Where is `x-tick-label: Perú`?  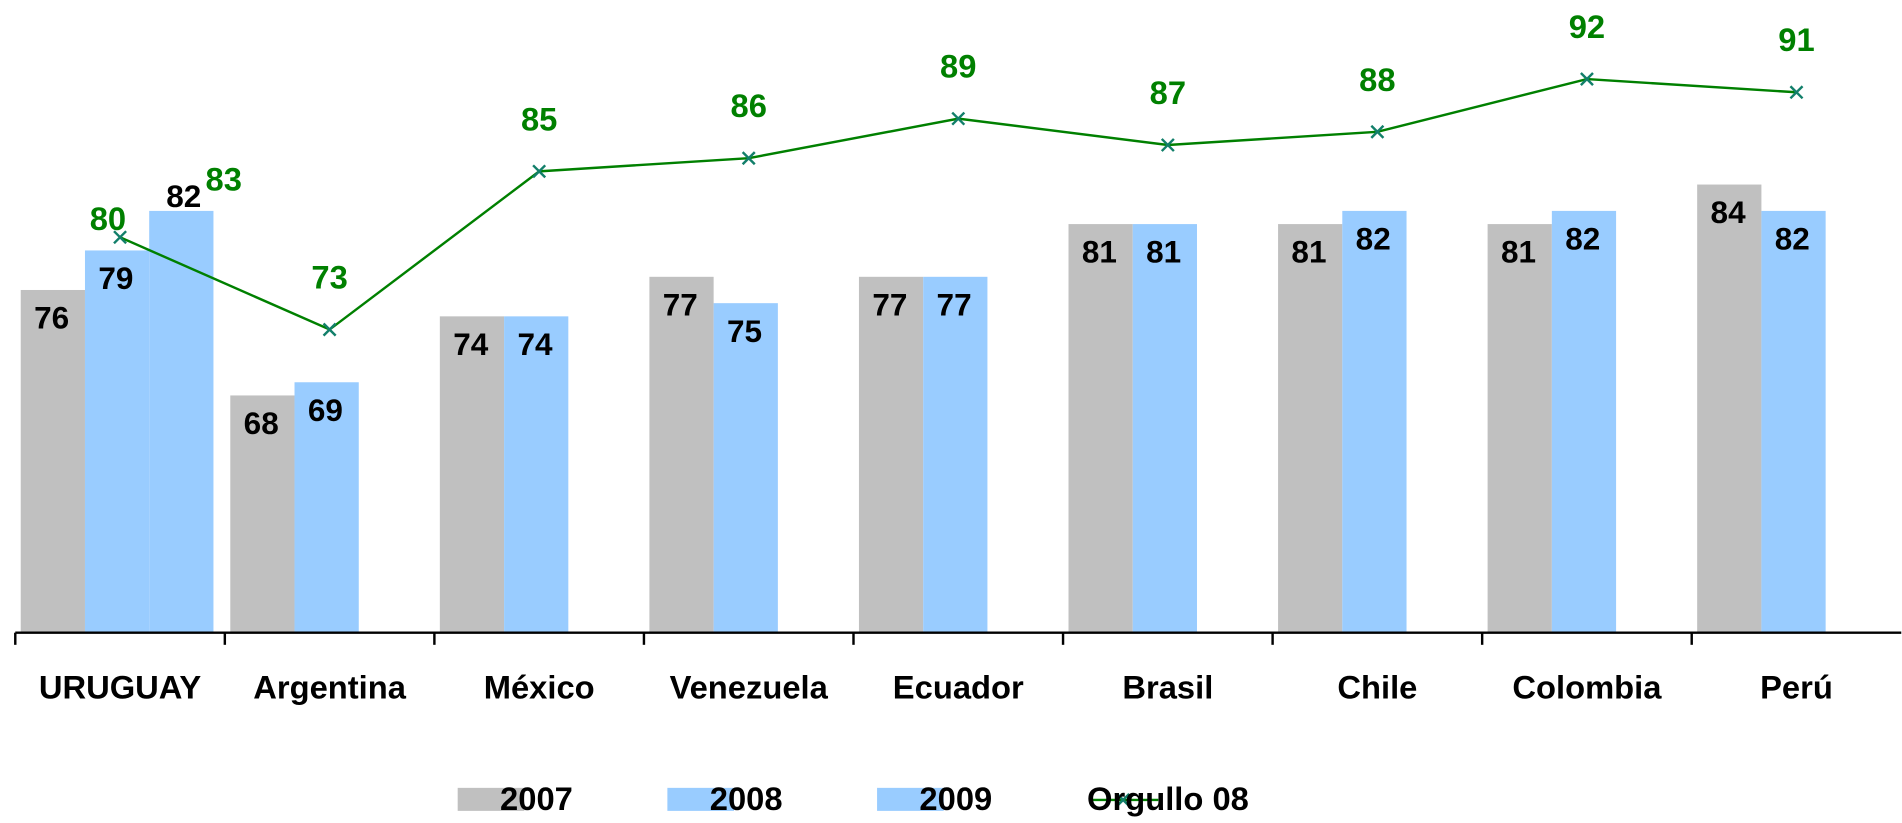
x-tick-label: Perú is located at coordinates (1796, 686).